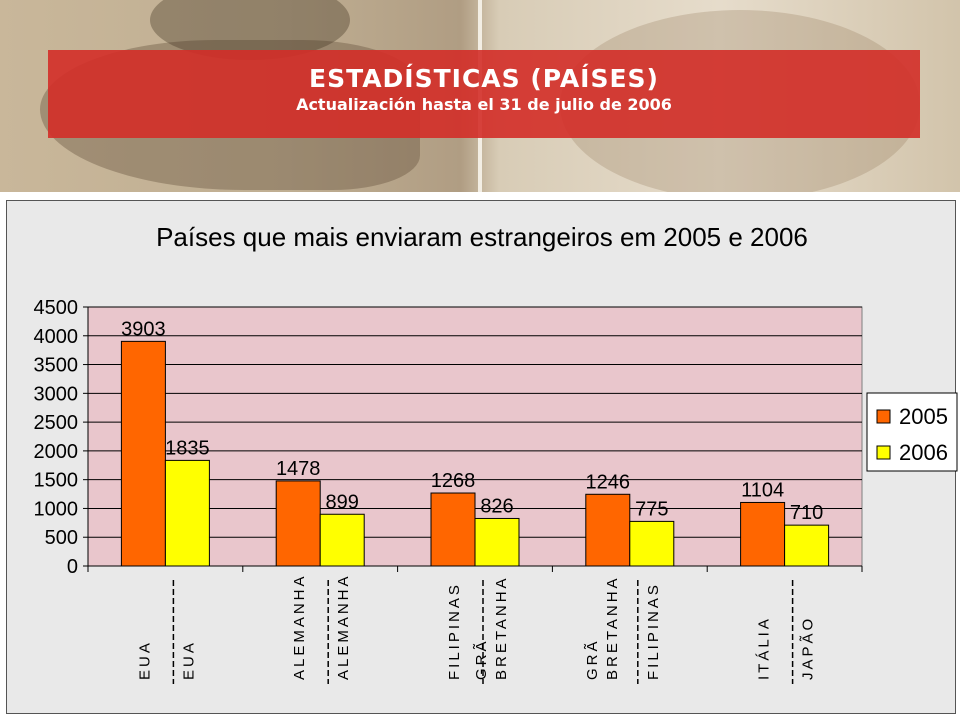 The width and height of the screenshot is (960, 720). Describe the element at coordinates (56, 394) in the screenshot. I see `y-tick-label: 3000` at that location.